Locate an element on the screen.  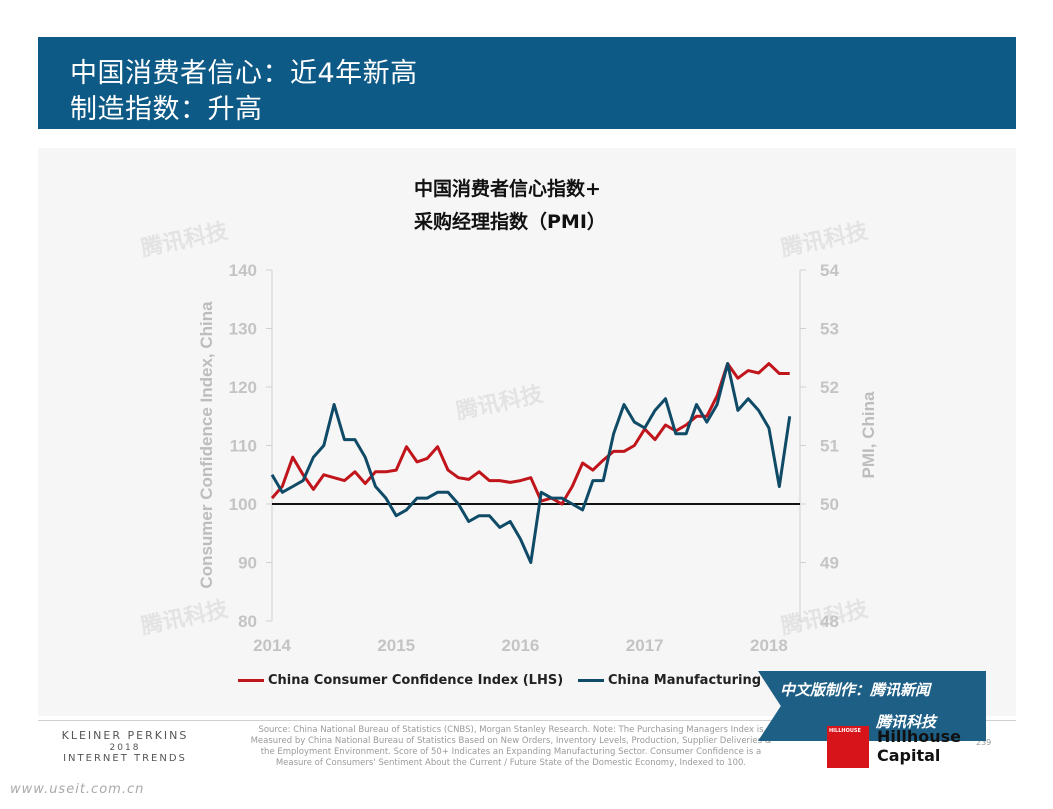
y-tick-label-right: 50 is located at coordinates (829, 504).